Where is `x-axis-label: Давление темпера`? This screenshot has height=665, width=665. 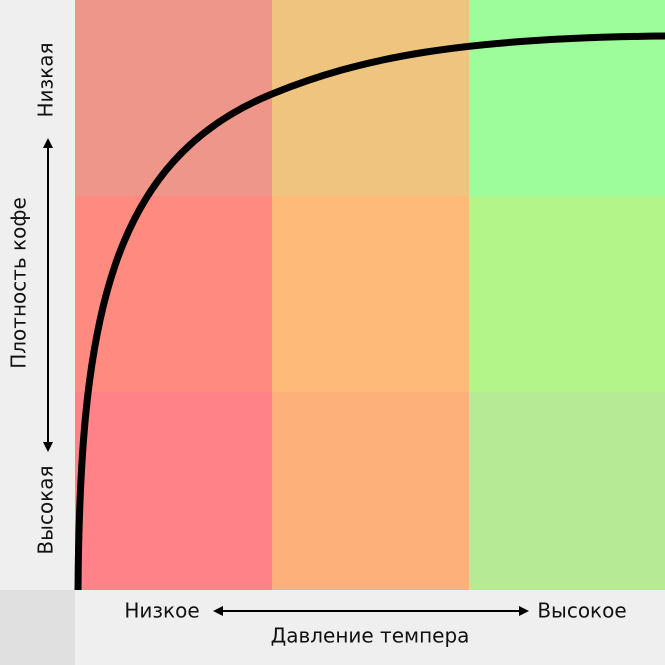
x-axis-label: Давление темпера is located at coordinates (370, 636).